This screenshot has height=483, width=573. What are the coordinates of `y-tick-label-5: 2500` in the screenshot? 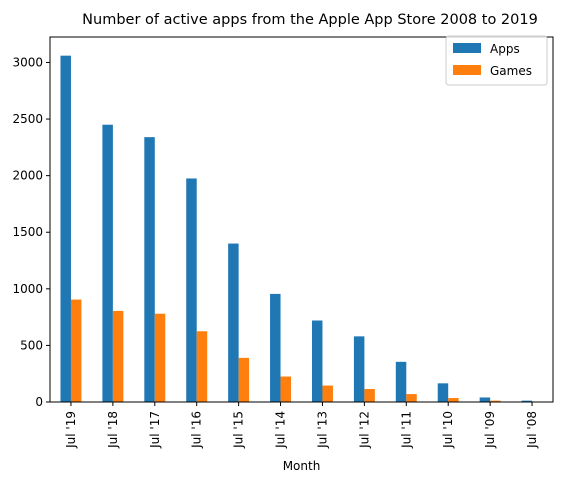 It's located at (27, 119).